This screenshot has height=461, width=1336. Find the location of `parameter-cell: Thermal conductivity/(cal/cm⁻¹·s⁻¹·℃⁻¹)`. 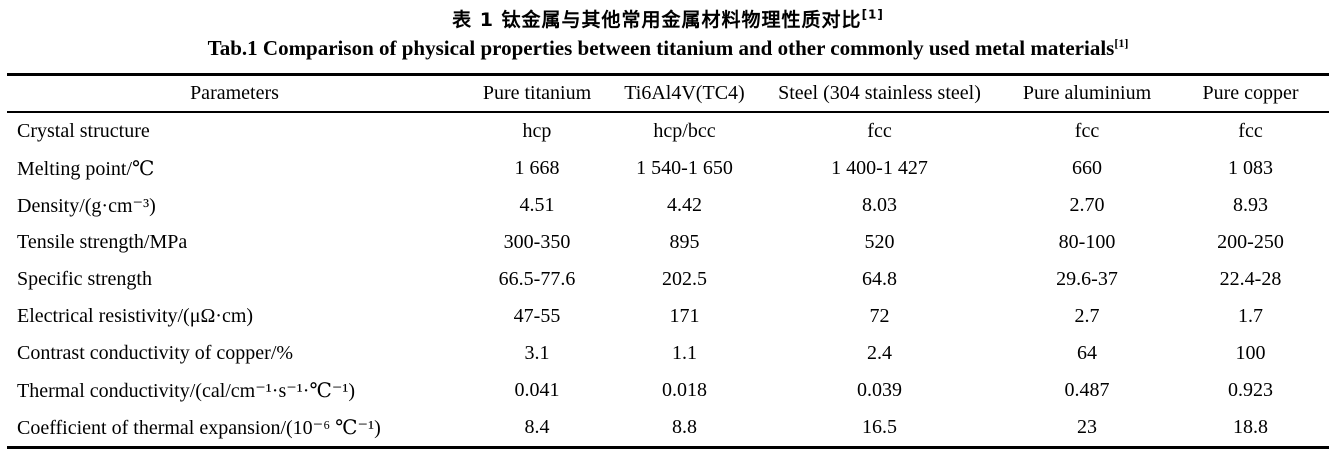

parameter-cell: Thermal conductivity/(cal/cm⁻¹·s⁻¹·℃⁻¹) is located at coordinates (186, 391).